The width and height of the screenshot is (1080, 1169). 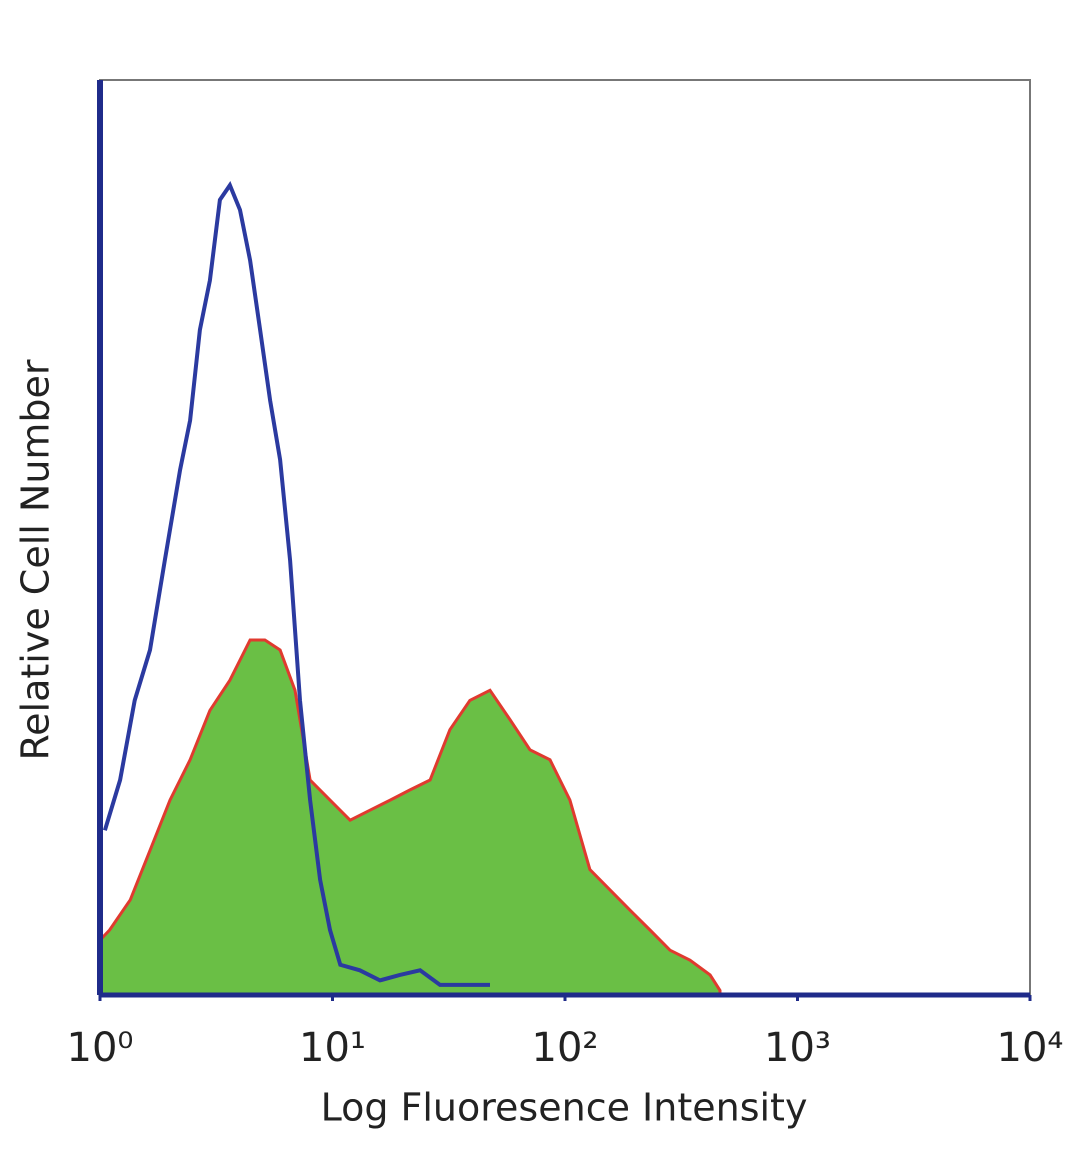 I want to click on y-axis-title: Relative Cell Number, so click(x=36, y=559).